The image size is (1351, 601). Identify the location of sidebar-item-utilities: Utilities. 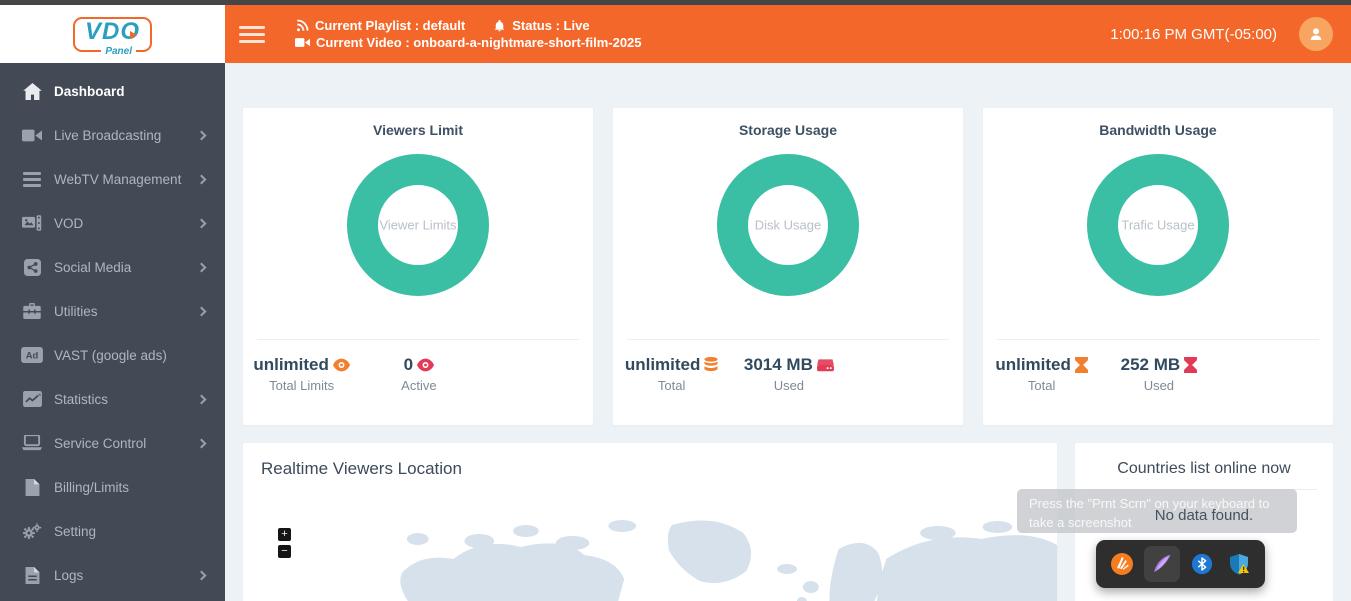
(112, 311).